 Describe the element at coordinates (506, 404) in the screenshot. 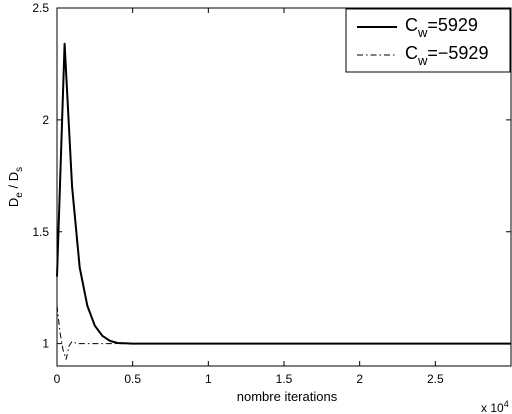

I see `x-multiplier-exponent: 4` at that location.